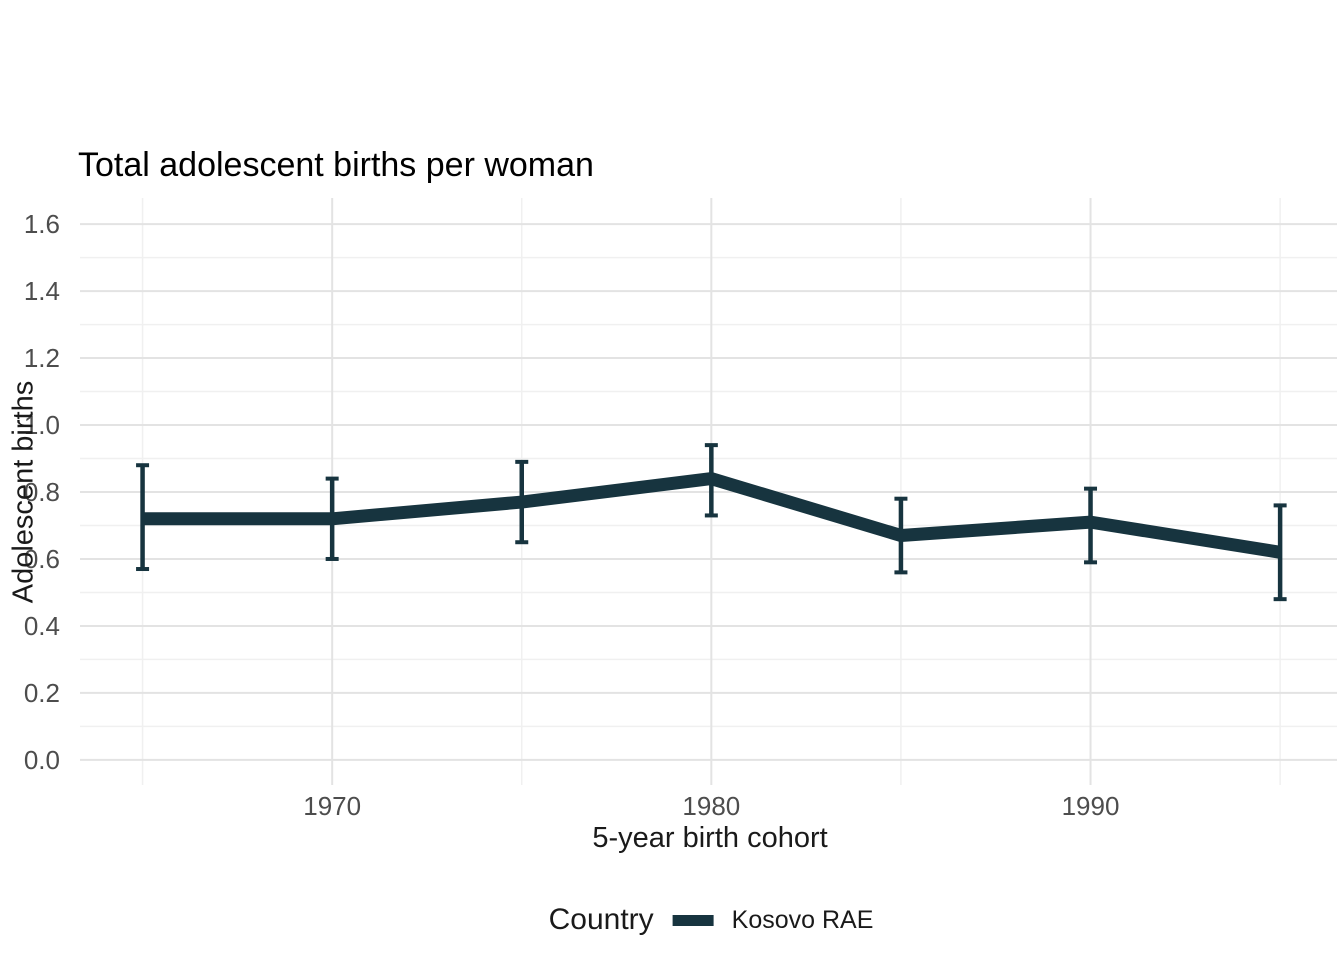 The image size is (1344, 960). I want to click on svg-text: 1.2, so click(42, 358).